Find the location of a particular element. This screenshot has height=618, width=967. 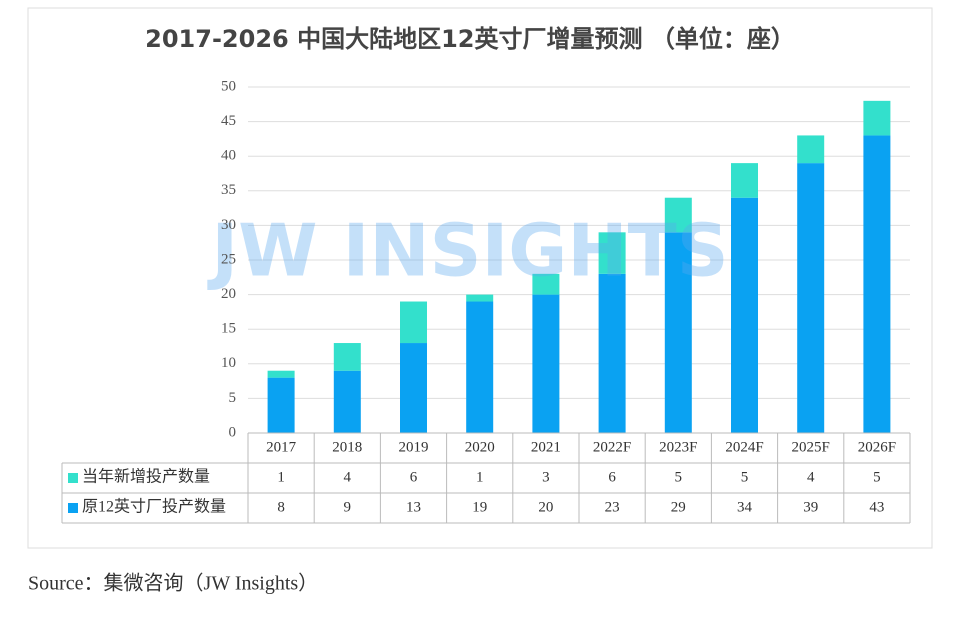

table-value: 20 is located at coordinates (545, 507).